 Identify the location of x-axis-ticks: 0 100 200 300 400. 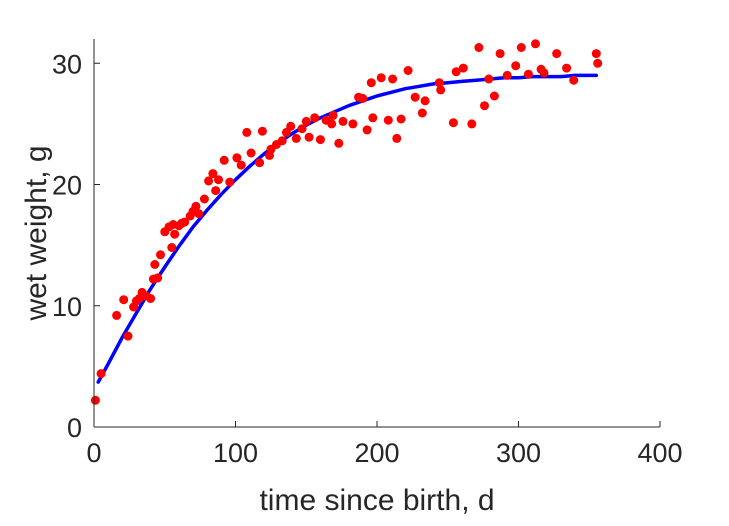
(384, 444).